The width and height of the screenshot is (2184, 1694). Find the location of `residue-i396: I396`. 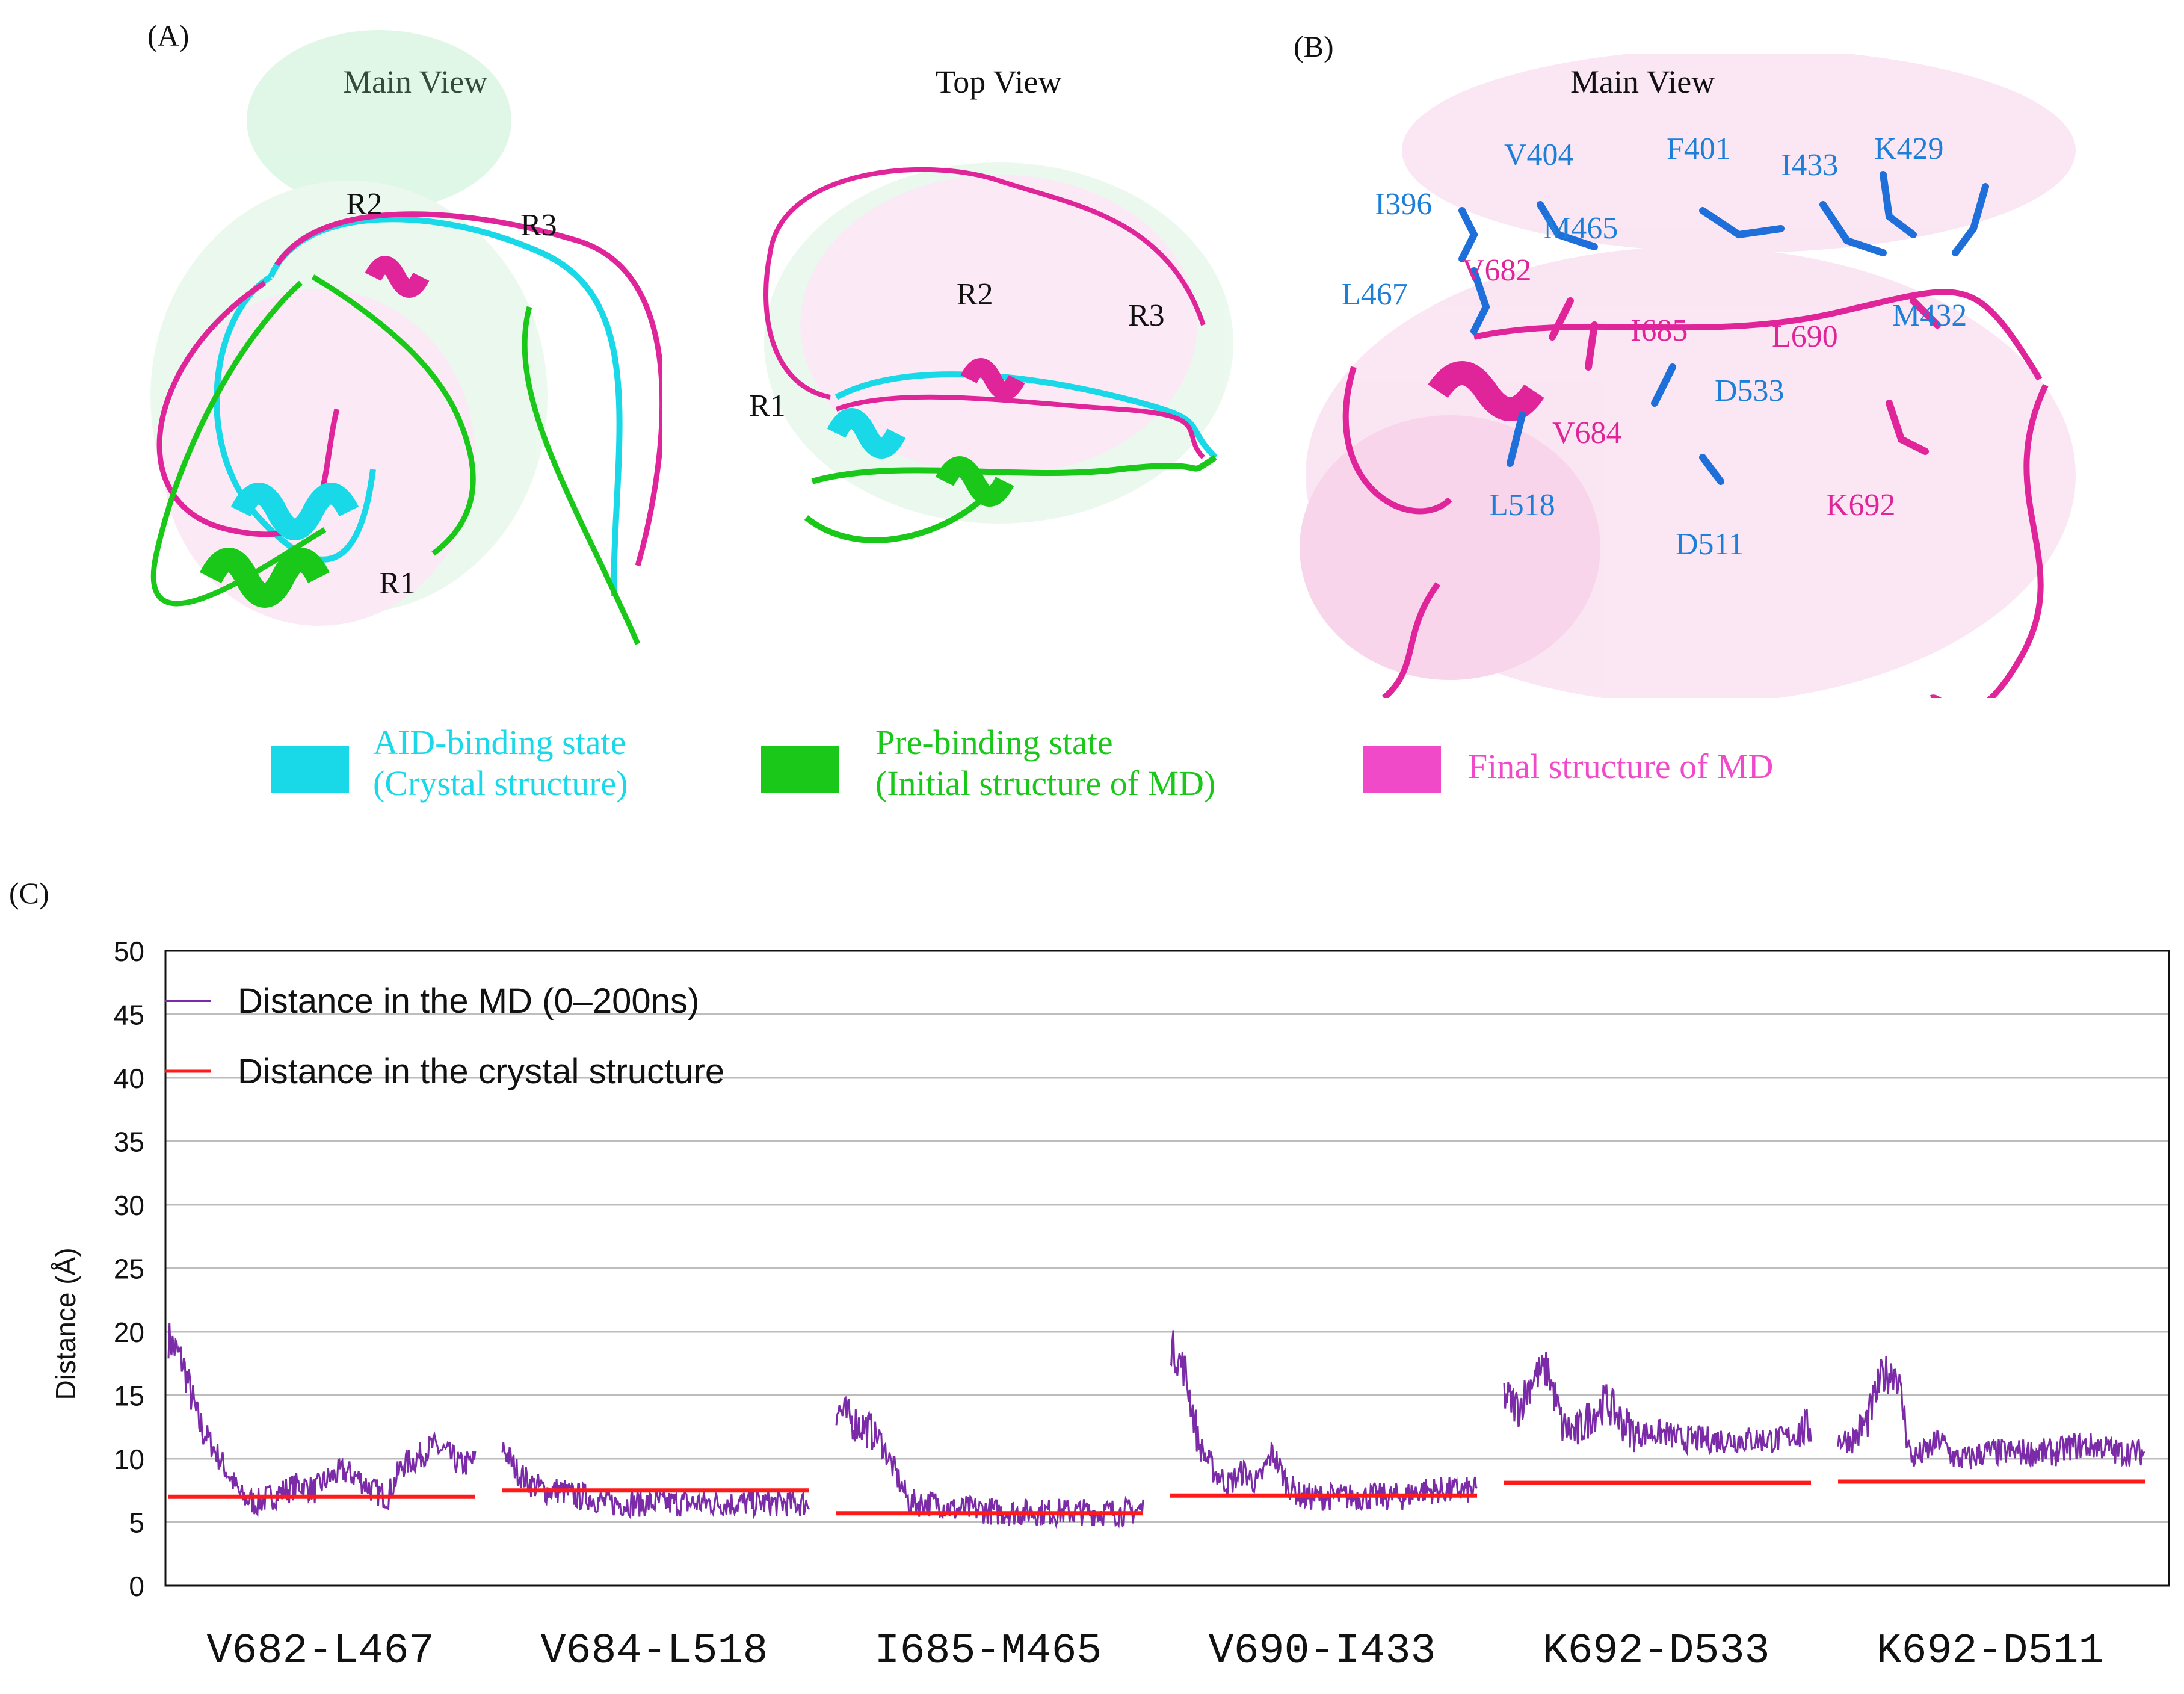

residue-i396: I396 is located at coordinates (1404, 204).